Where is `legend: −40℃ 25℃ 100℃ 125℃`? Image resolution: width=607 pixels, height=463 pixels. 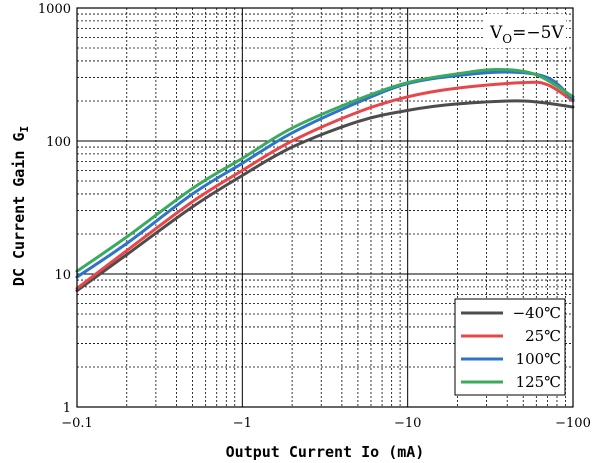 legend: −40℃ 25℃ 100℃ 125℃ is located at coordinates (510, 347).